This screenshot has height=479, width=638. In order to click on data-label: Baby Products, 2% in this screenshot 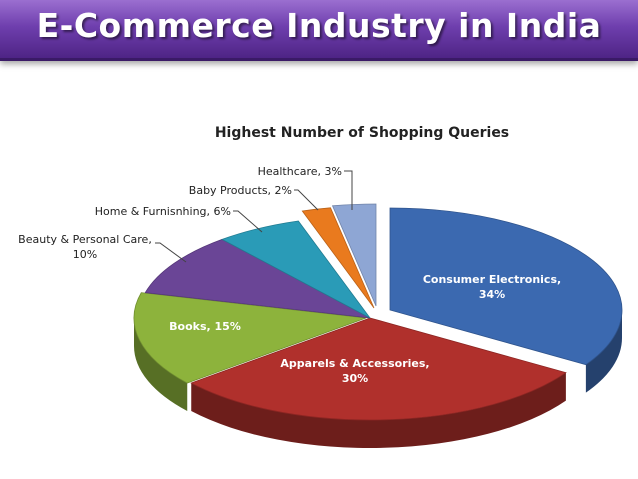, I will do `click(240, 190)`.